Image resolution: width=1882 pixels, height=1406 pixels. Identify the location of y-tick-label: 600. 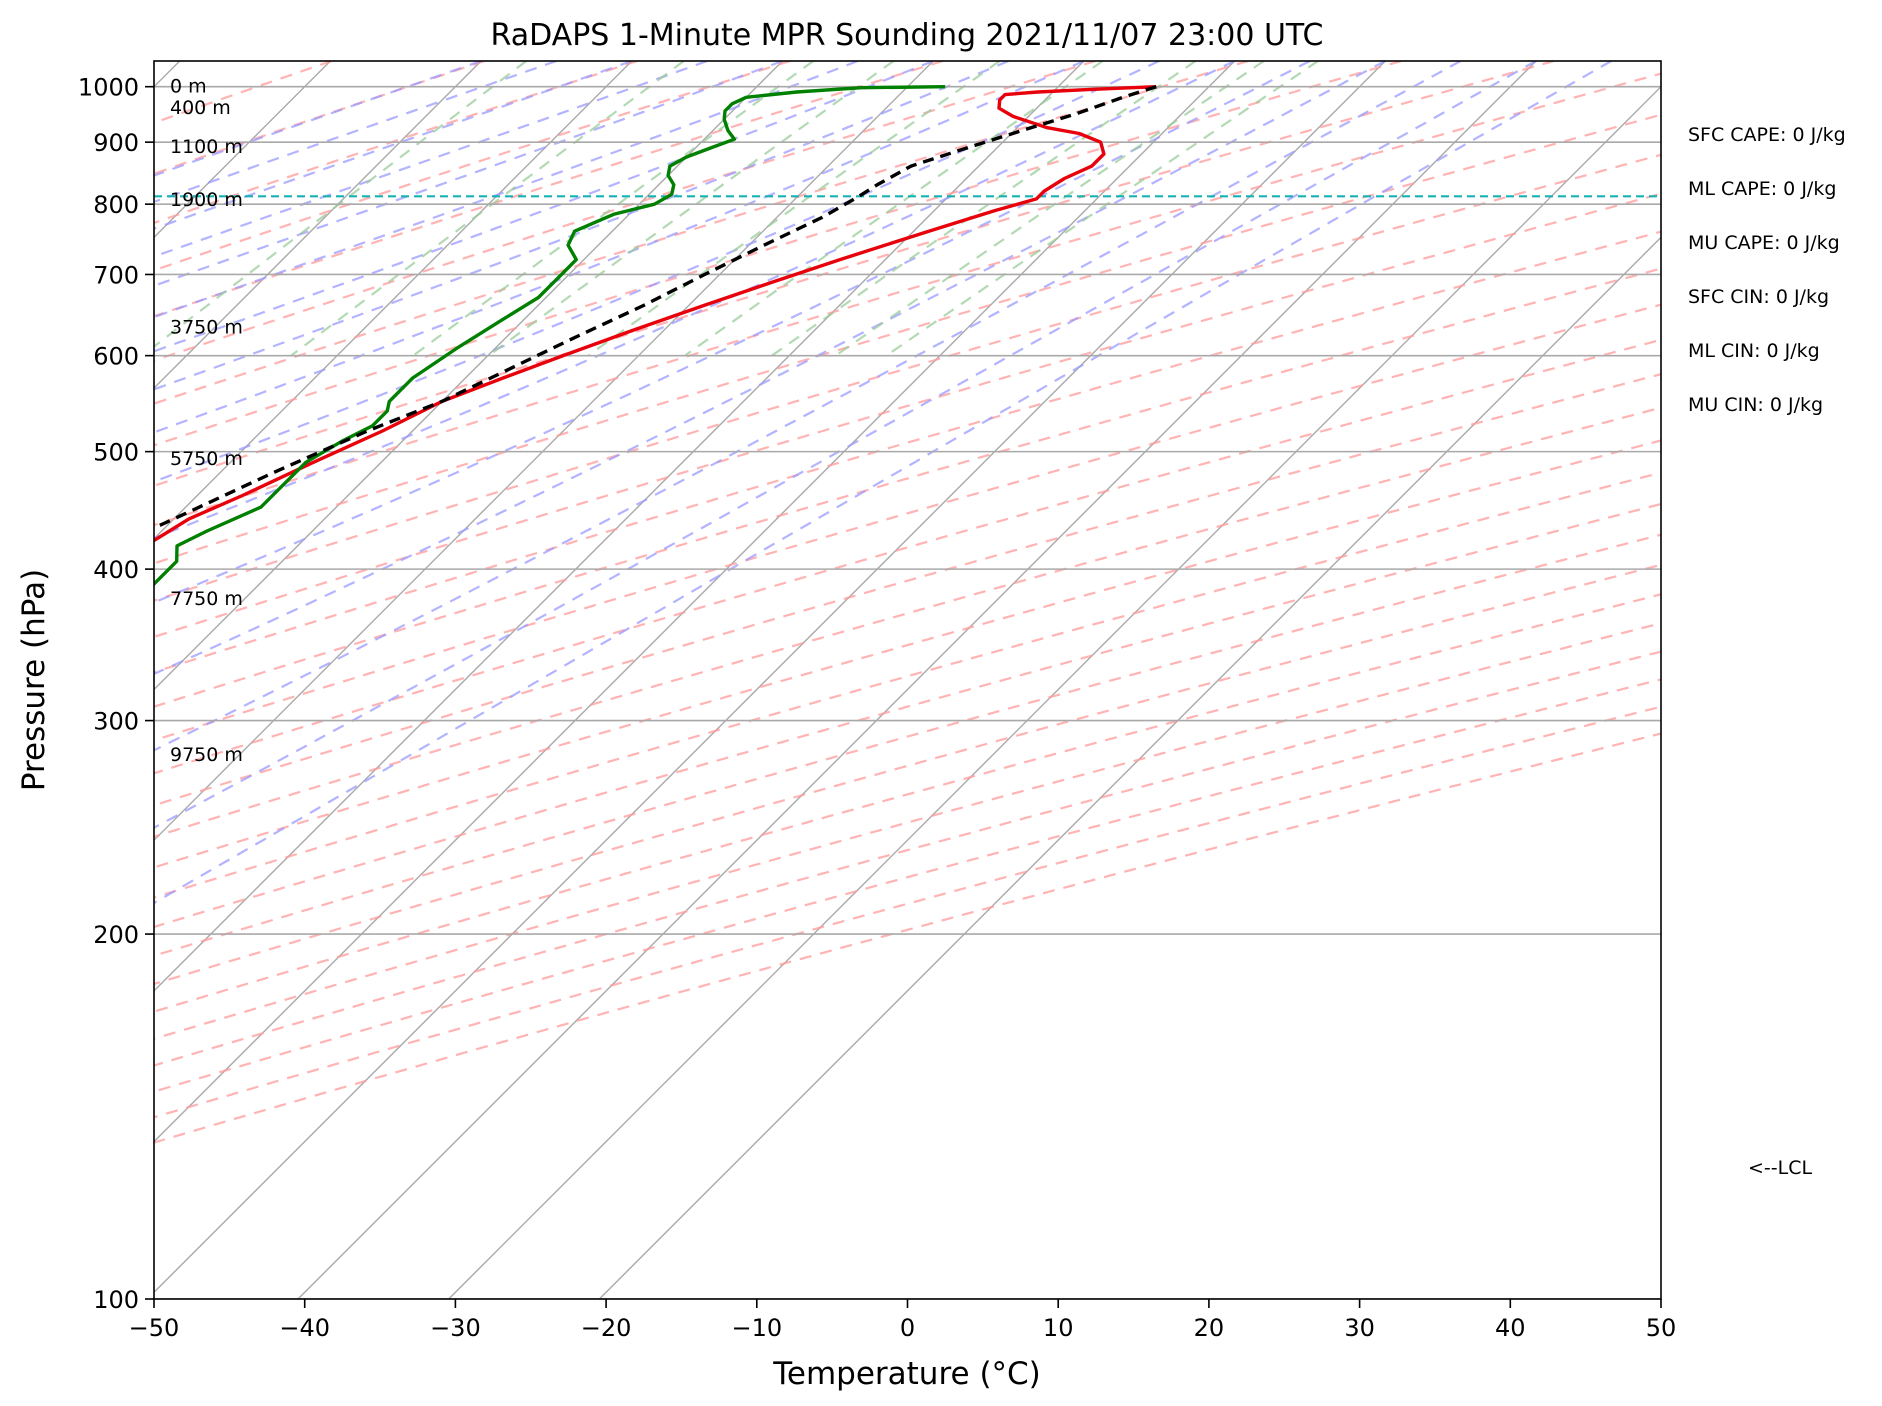
(116, 357).